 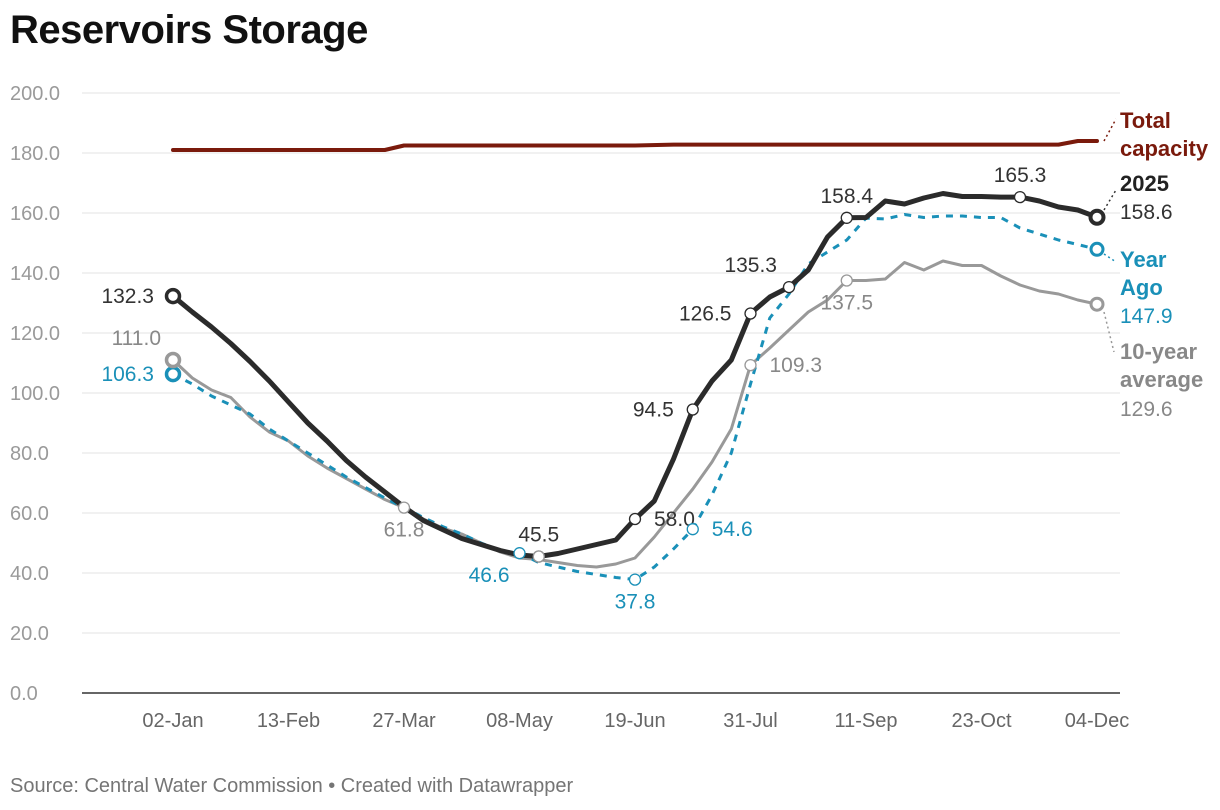 What do you see at coordinates (404, 530) in the screenshot?
I see `data-label: 61.8` at bounding box center [404, 530].